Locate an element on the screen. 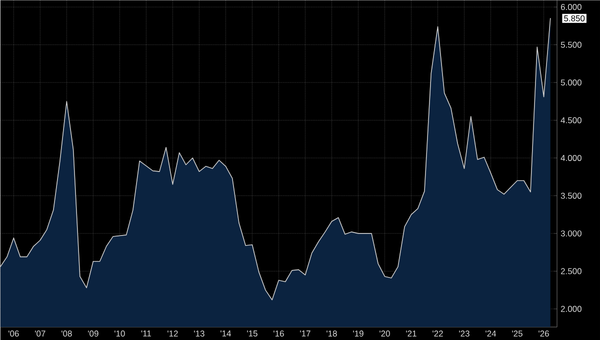 The width and height of the screenshot is (600, 340). x-tick-label: '13 is located at coordinates (199, 333).